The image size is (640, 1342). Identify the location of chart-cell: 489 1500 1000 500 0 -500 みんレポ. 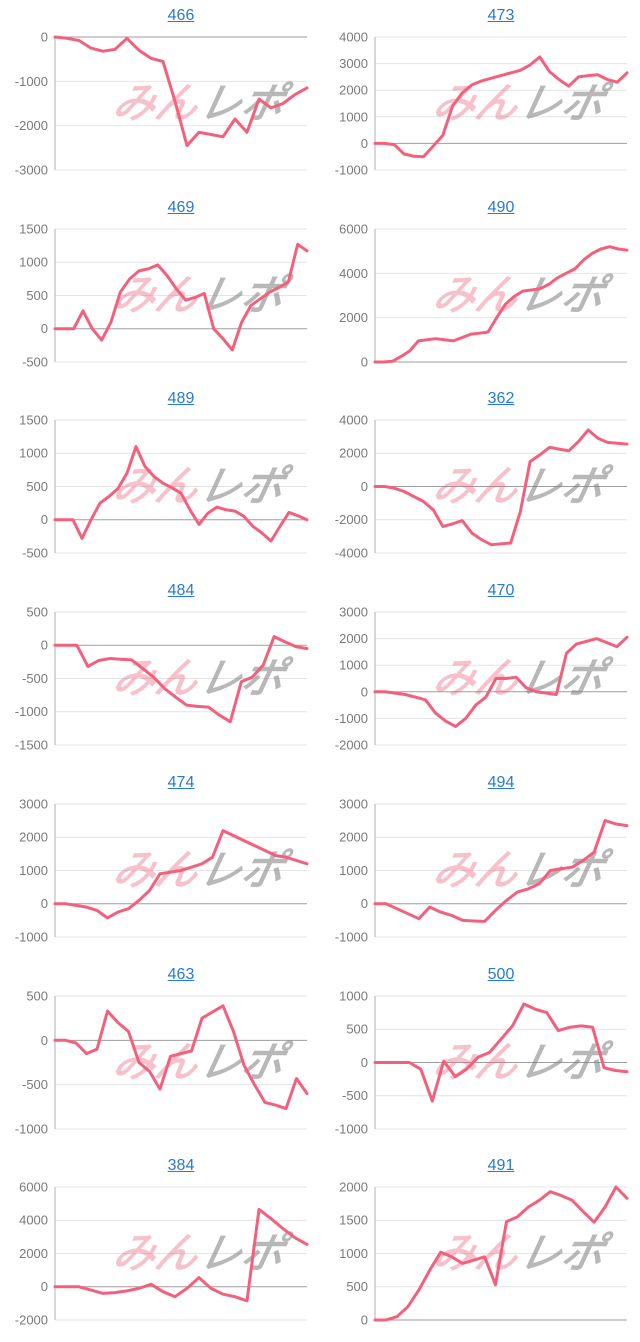
(160, 479).